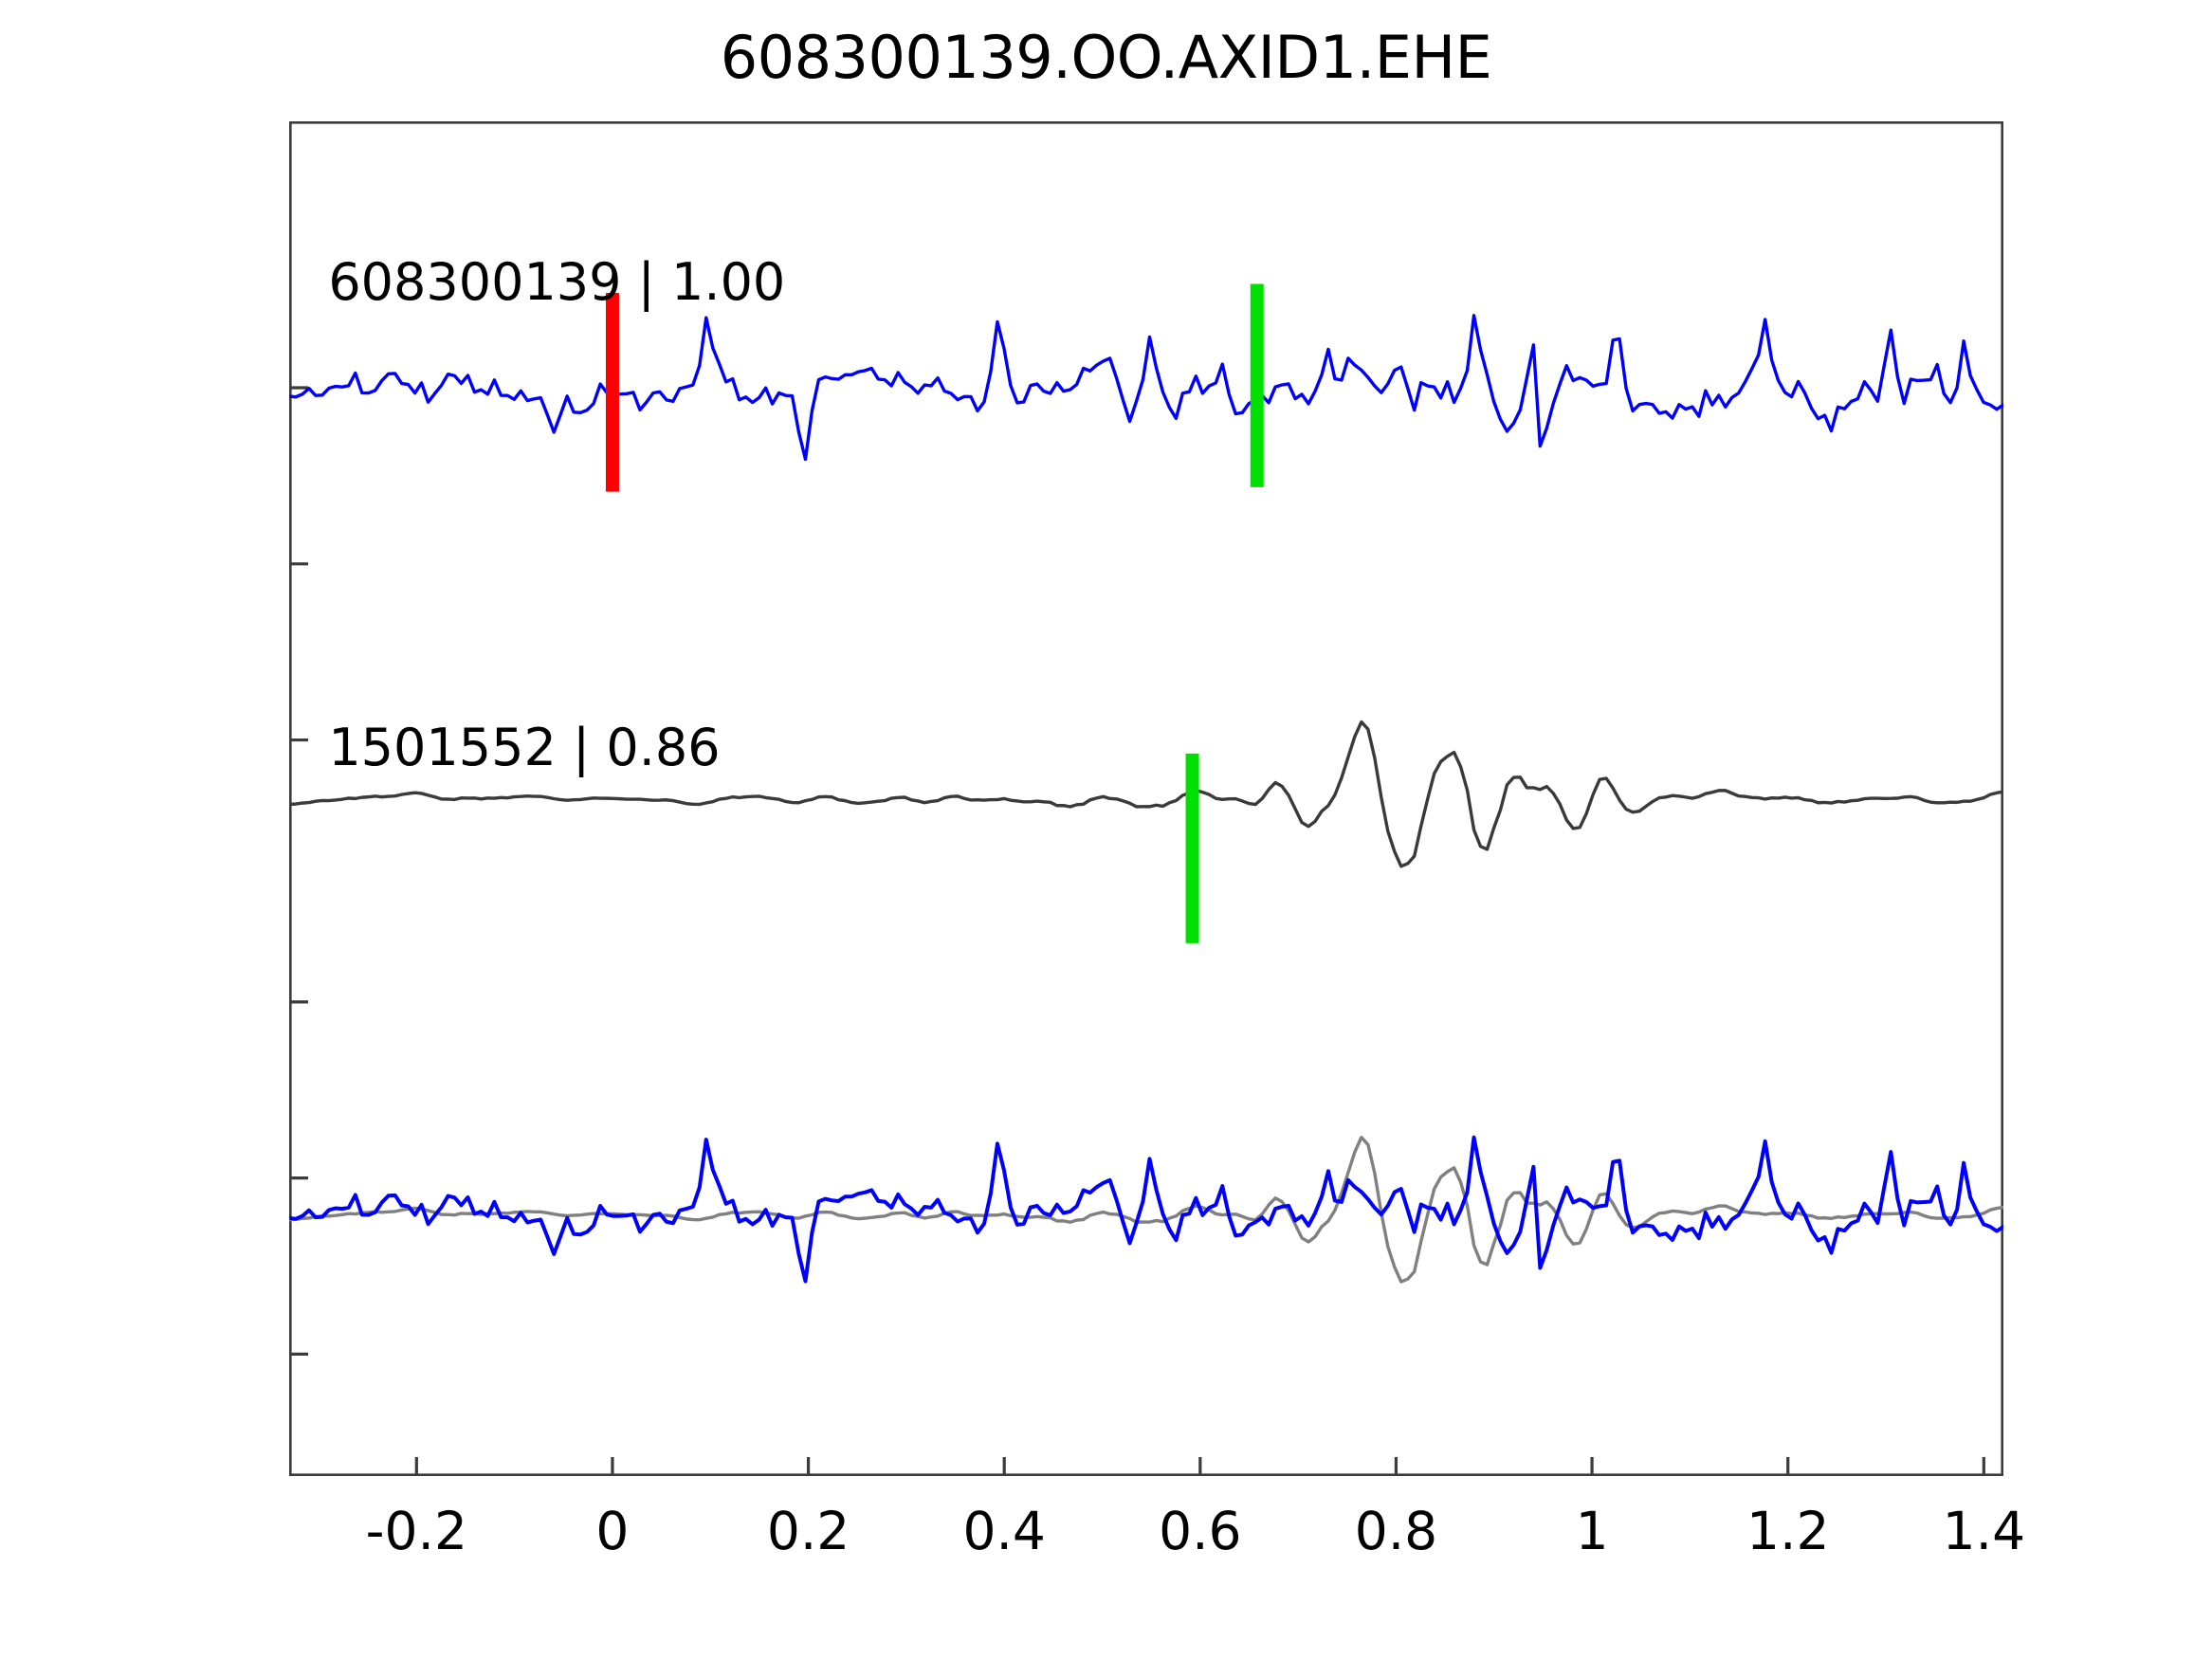 This screenshot has width=2212, height=1659. Describe the element at coordinates (557, 282) in the screenshot. I see `trace-label-608300139: 608300139 | 1.00` at that location.